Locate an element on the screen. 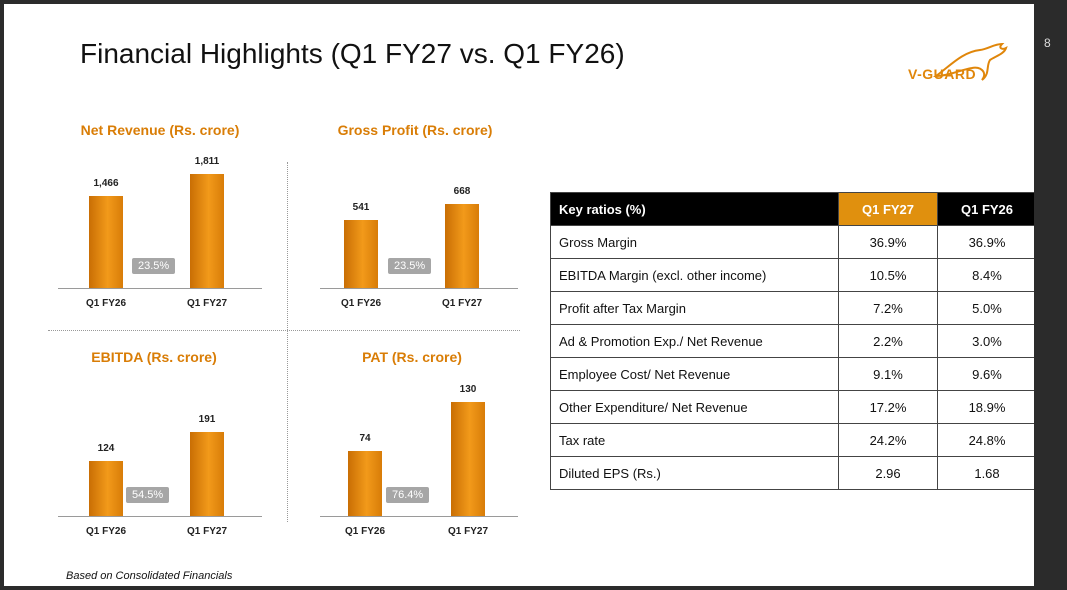  v-guard-logo: V-GUARD is located at coordinates (958, 67).